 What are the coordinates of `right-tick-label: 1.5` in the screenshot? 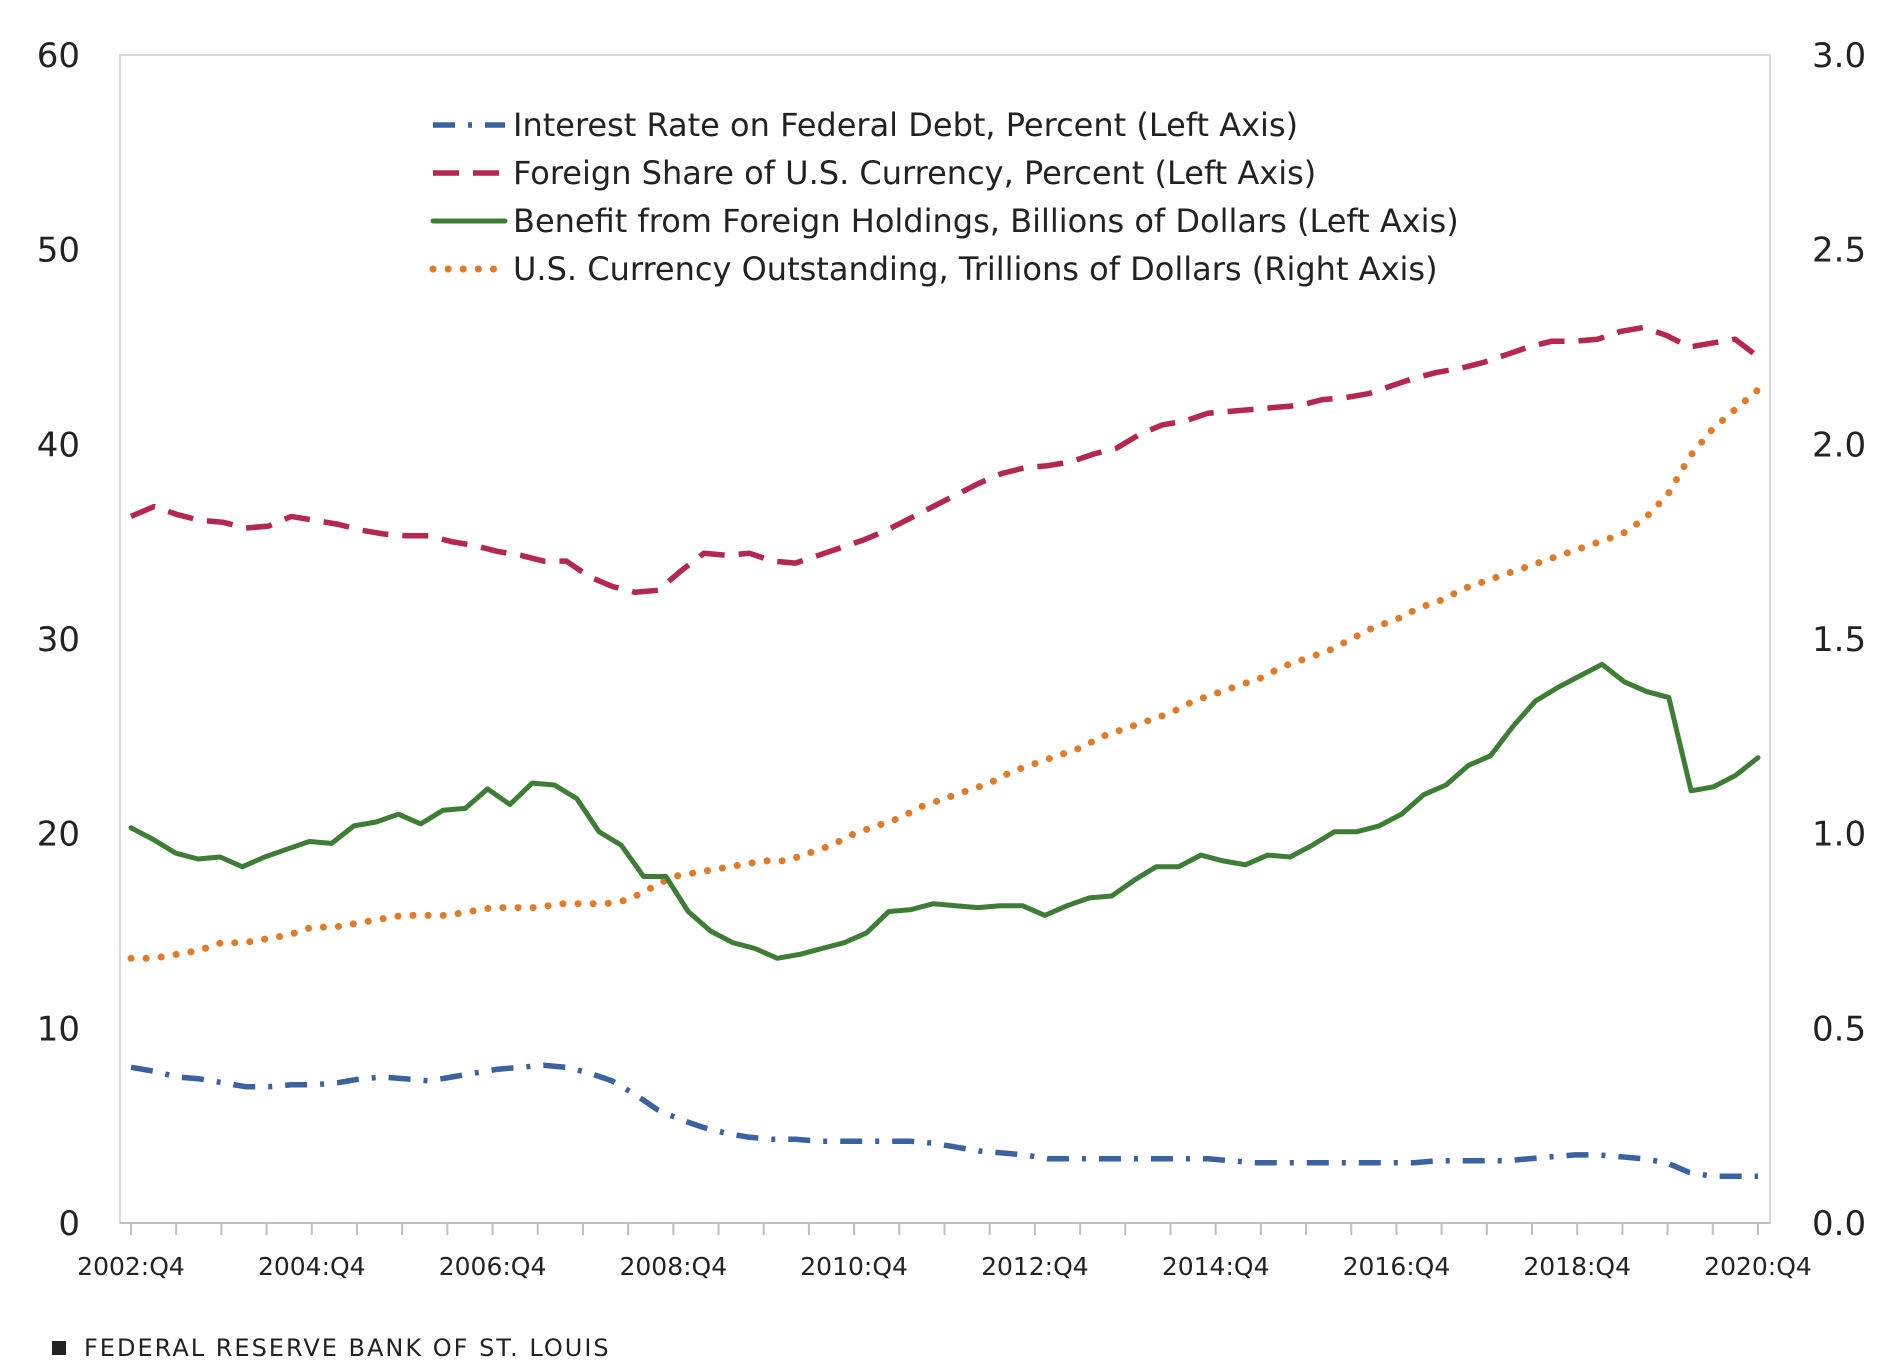 It's located at (1839, 640).